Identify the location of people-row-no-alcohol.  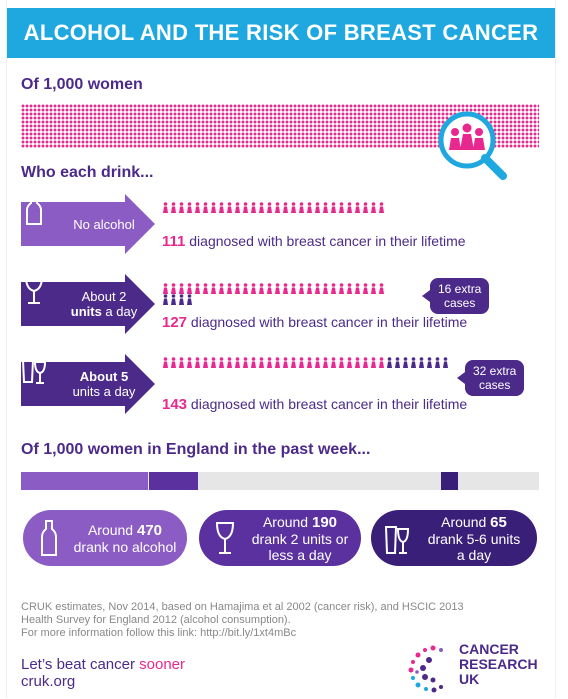
(277, 207).